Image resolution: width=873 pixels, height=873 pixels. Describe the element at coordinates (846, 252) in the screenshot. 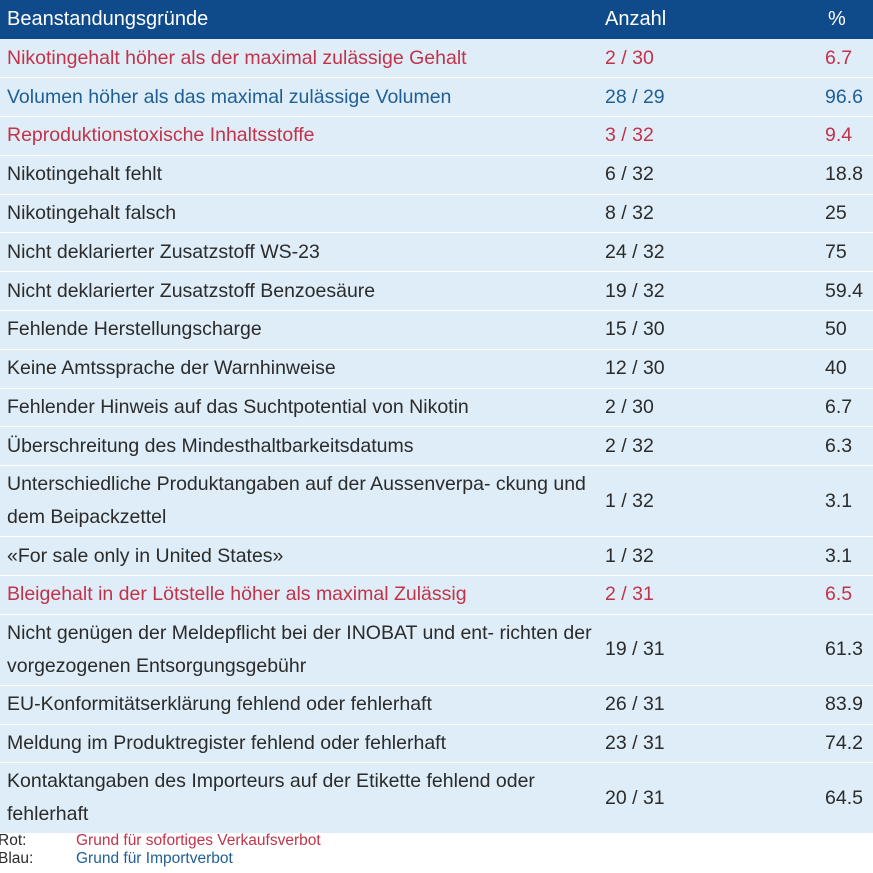

I see `percent-cell: 75` at that location.